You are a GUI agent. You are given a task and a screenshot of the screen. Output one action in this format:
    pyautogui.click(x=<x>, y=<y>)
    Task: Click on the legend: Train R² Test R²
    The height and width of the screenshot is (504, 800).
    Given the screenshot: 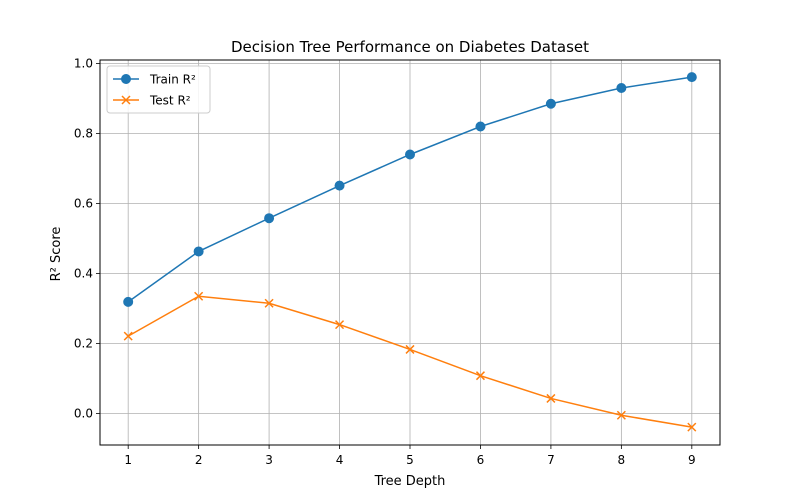 What is the action you would take?
    pyautogui.click(x=158, y=89)
    